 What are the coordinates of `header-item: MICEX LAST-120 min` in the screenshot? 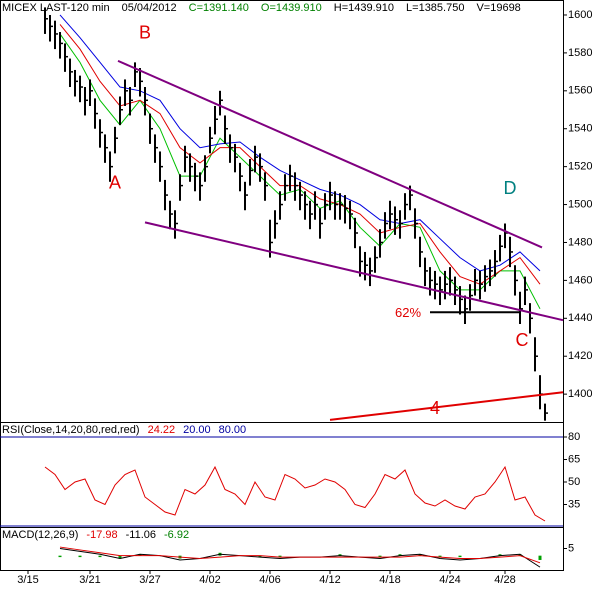 It's located at (56, 8).